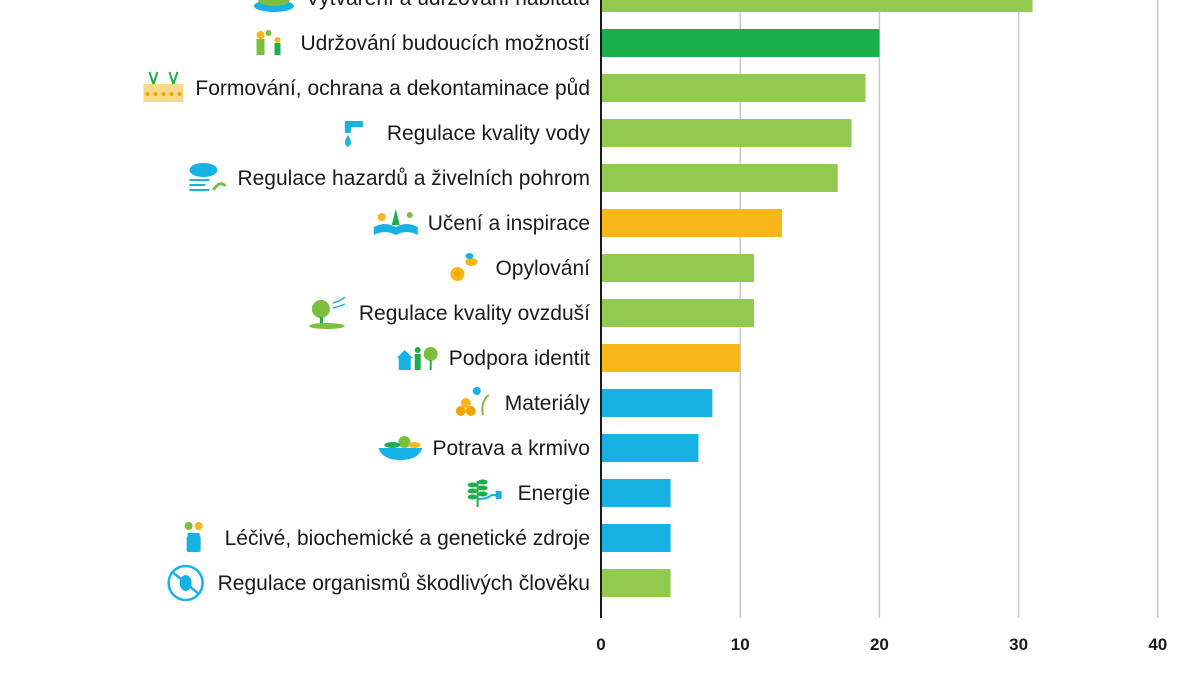 The height and width of the screenshot is (675, 1200). I want to click on habitat-icon, so click(273, 6).